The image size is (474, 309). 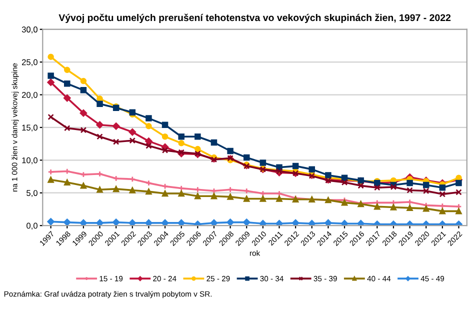 What do you see at coordinates (30, 160) in the screenshot?
I see `y-tick-label: 10,0` at bounding box center [30, 160].